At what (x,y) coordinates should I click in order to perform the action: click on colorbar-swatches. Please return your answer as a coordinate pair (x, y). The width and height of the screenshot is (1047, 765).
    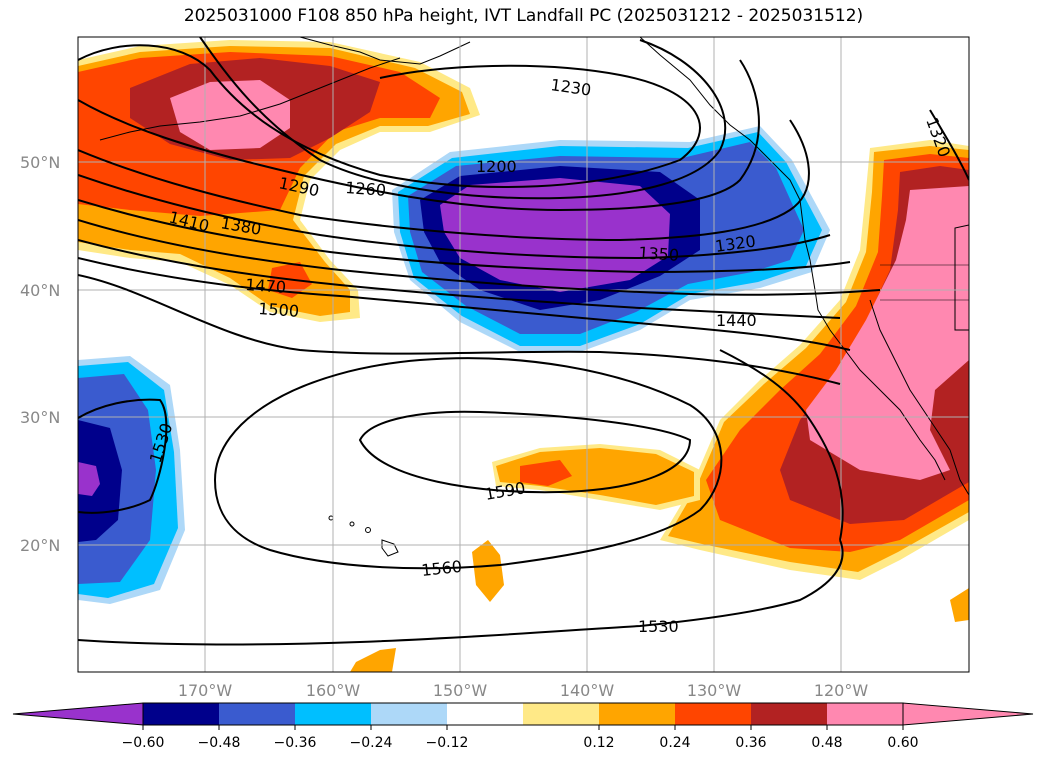
    Looking at the image, I should click on (523, 714).